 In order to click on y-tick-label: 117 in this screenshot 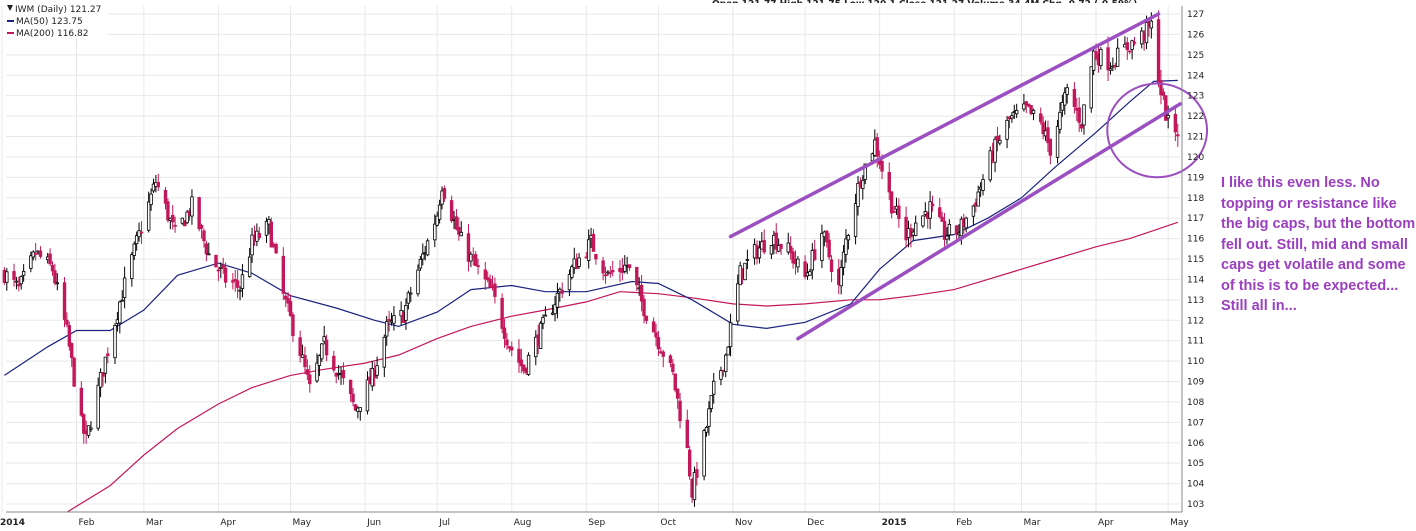, I will do `click(1195, 219)`.